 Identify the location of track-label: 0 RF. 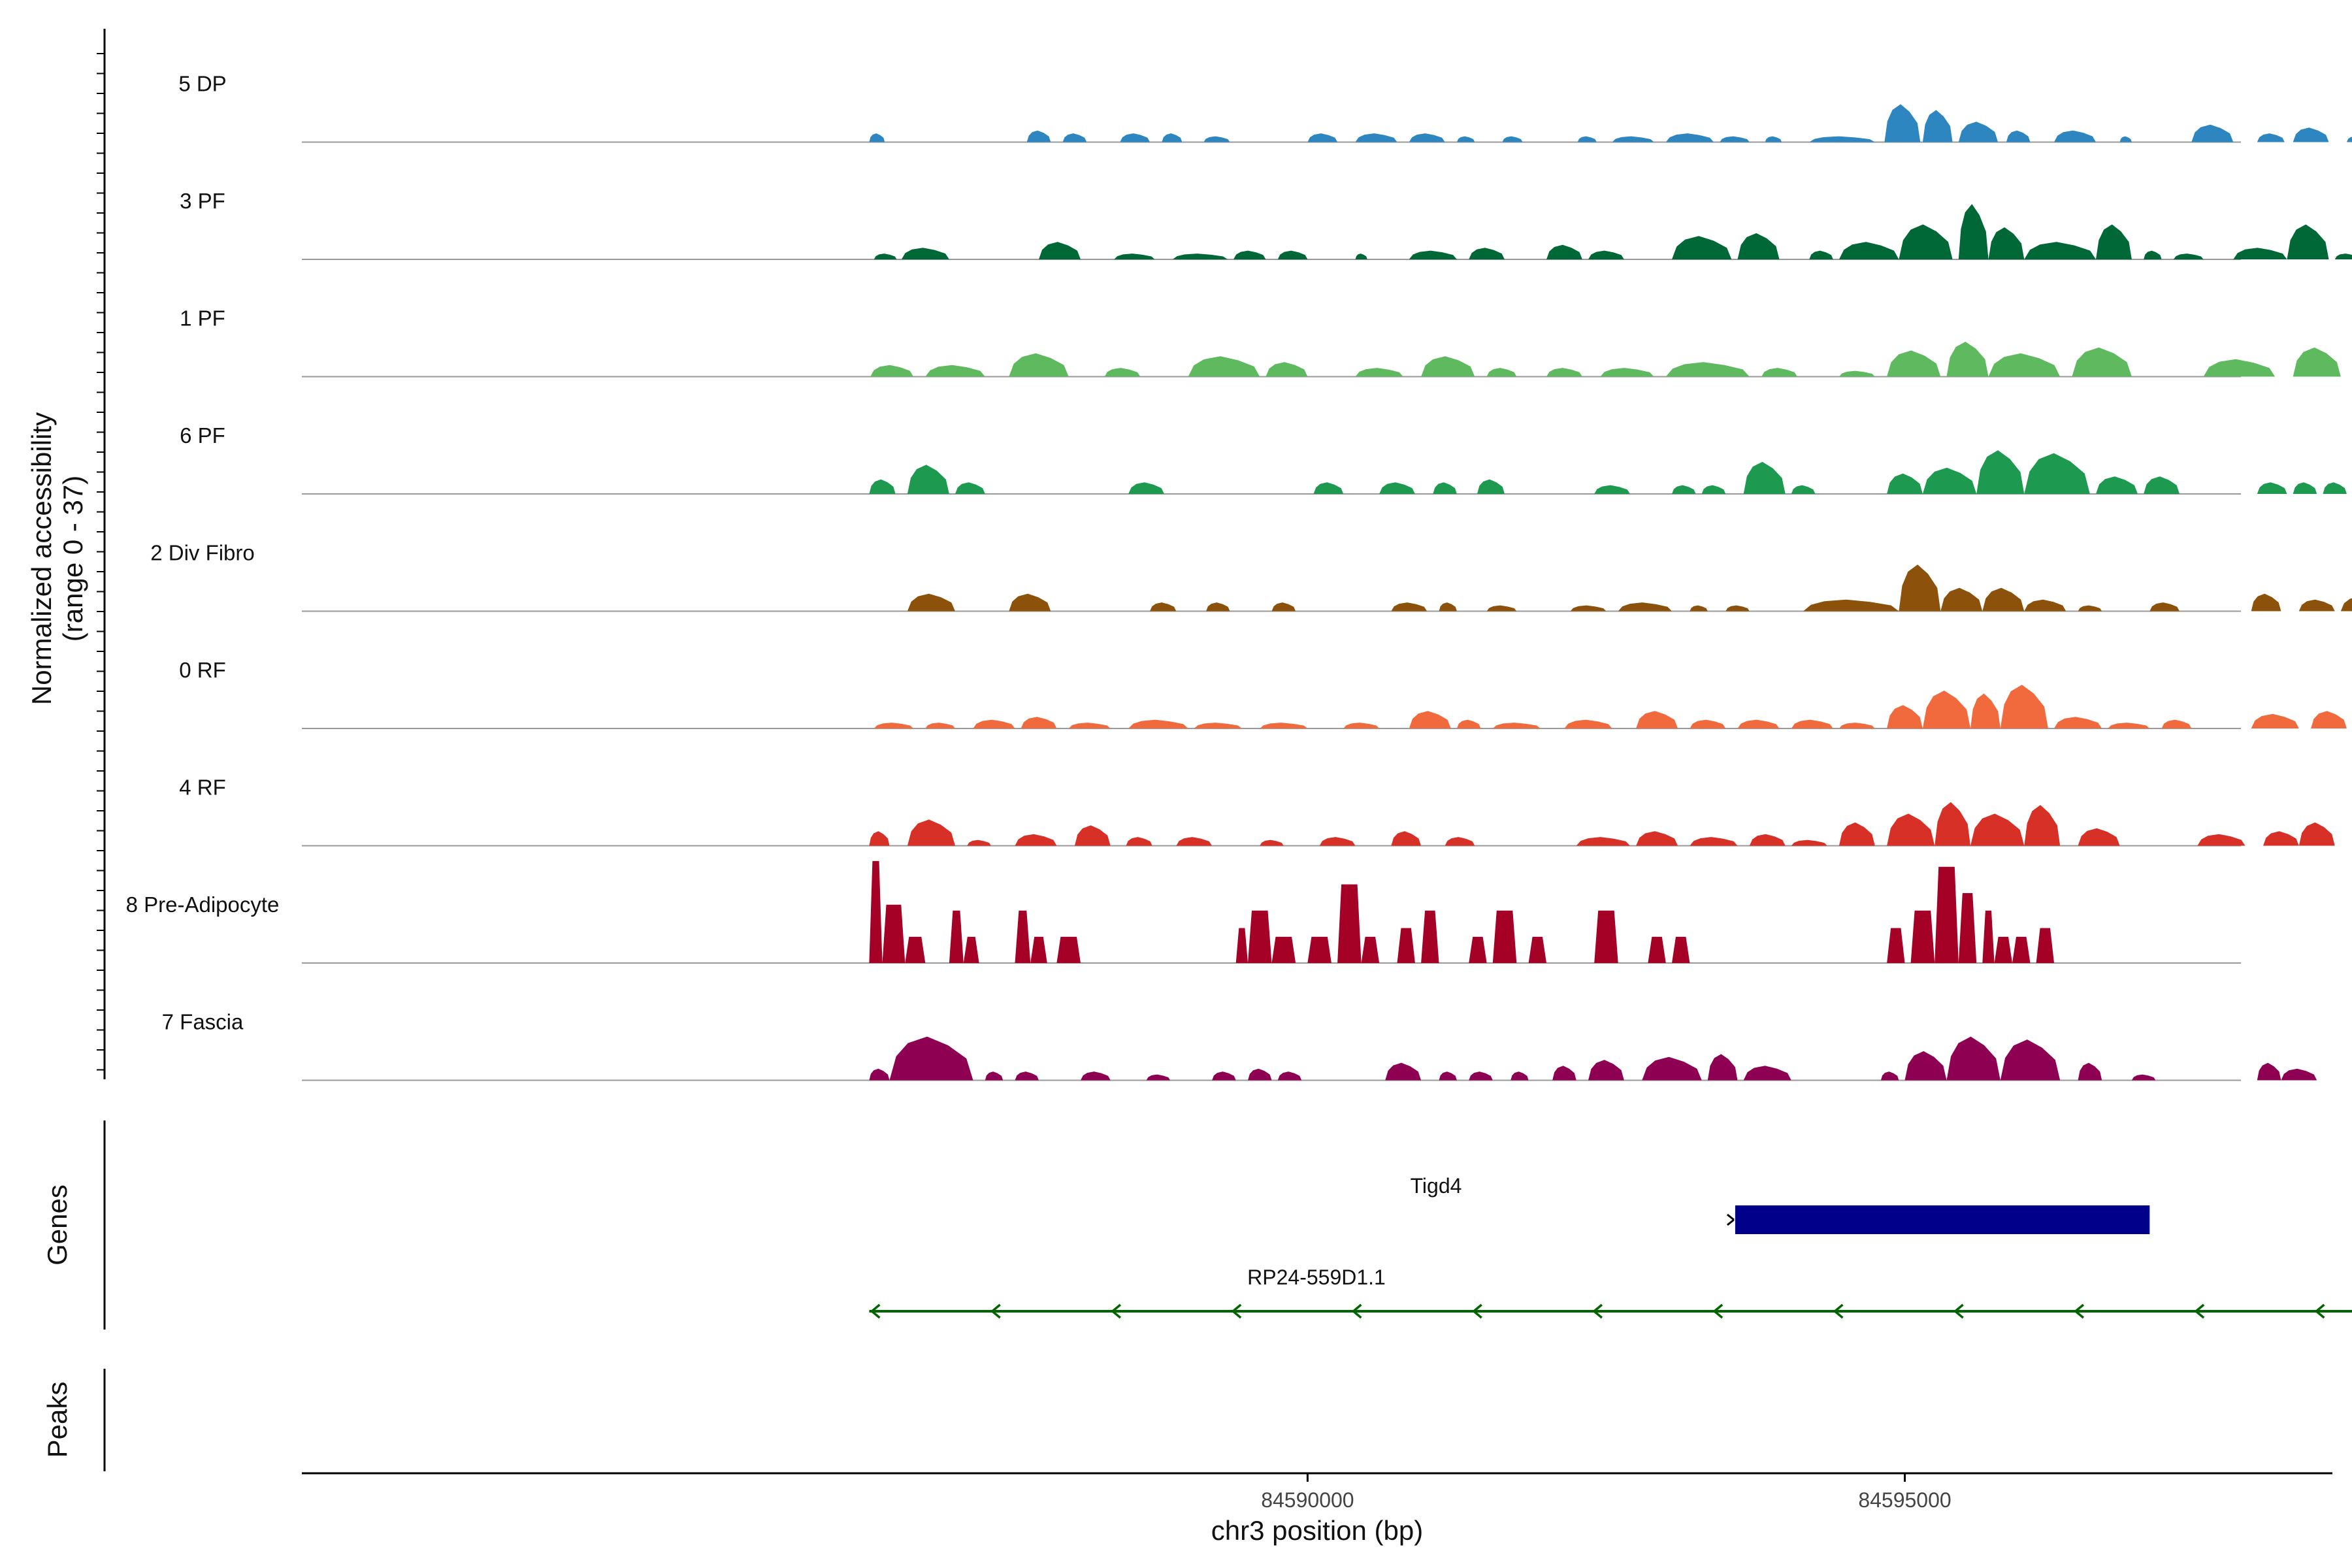
(202, 670).